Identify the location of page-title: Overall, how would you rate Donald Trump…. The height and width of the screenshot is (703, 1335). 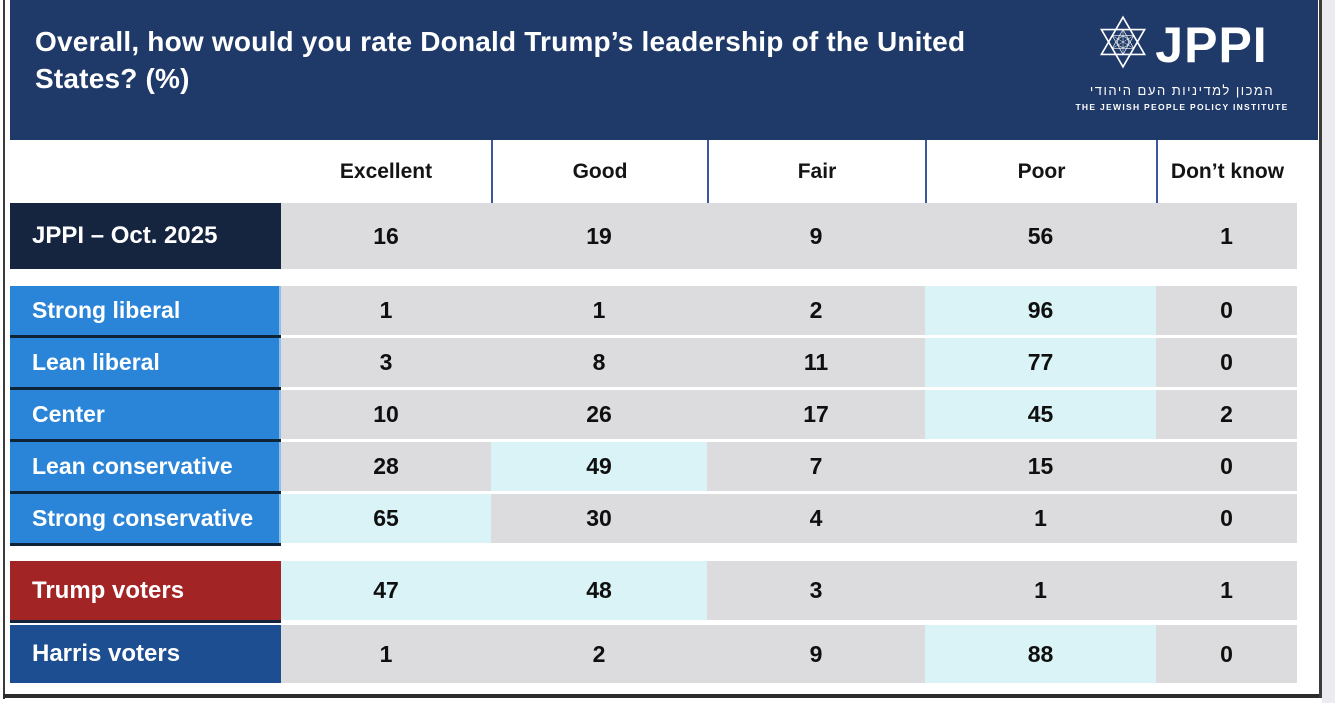
(500, 60).